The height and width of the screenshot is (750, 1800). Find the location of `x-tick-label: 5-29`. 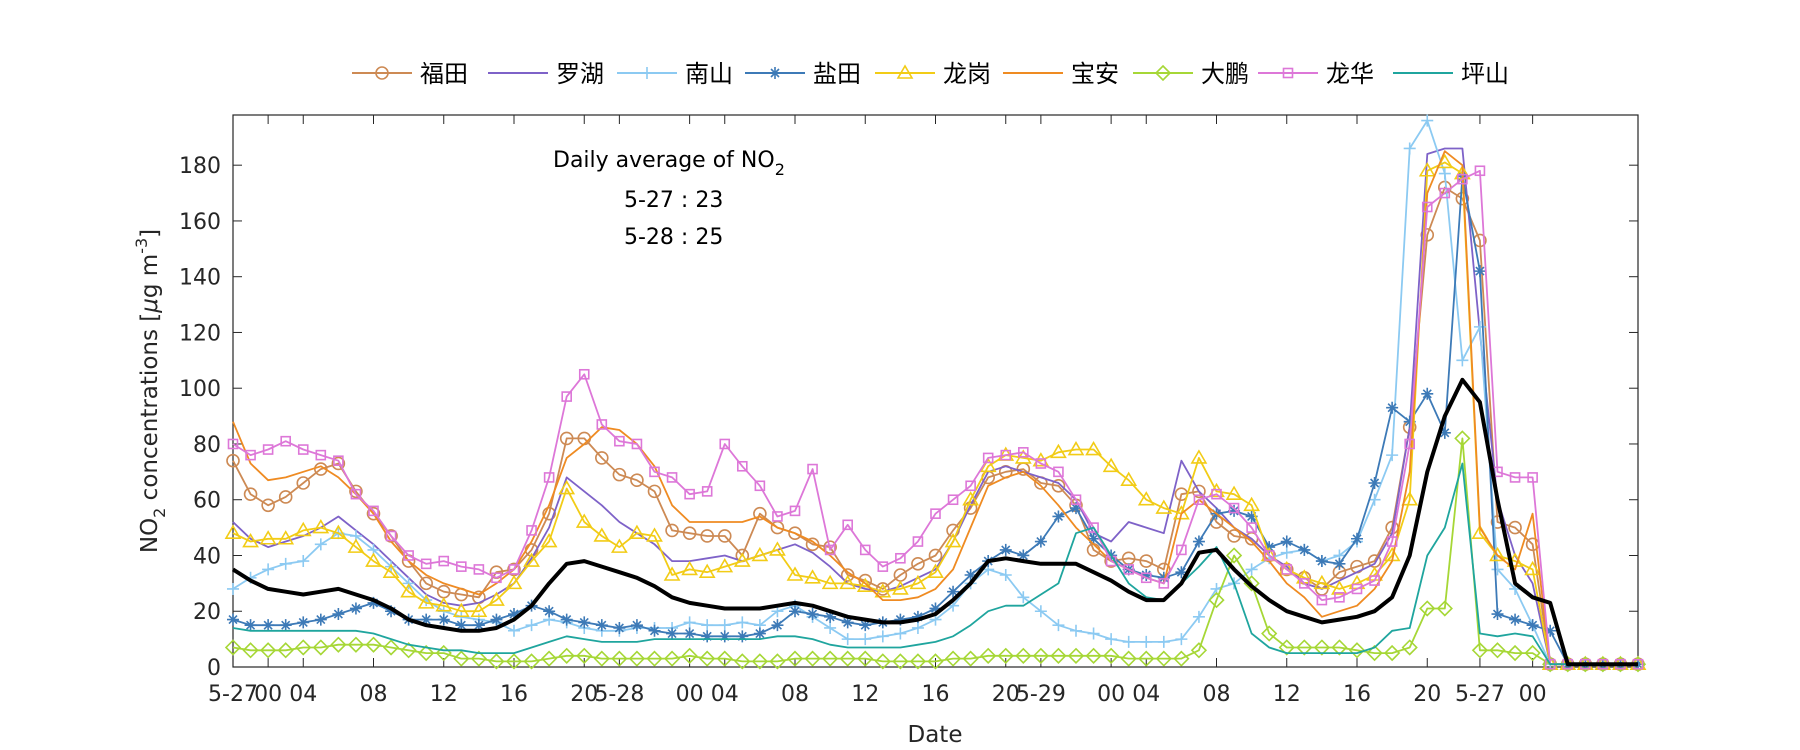

x-tick-label: 5-29 is located at coordinates (1041, 694).